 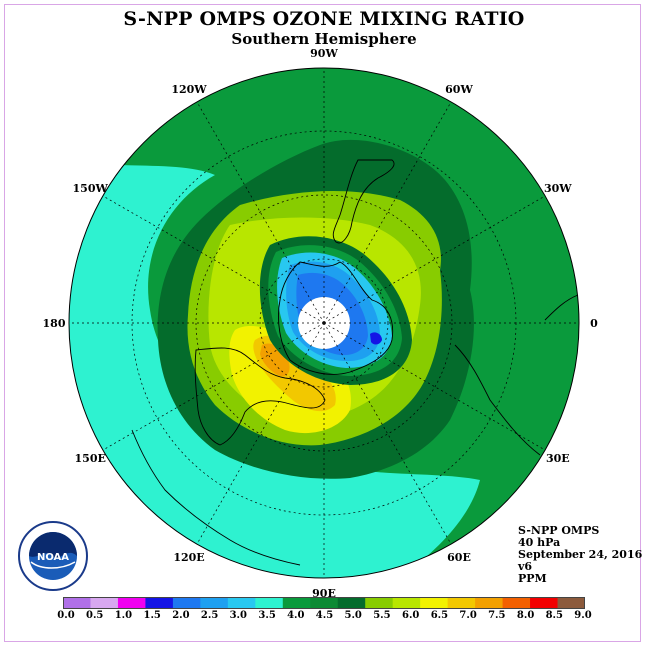 What do you see at coordinates (152, 615) in the screenshot?
I see `colorbar-tick-label: 1.5` at bounding box center [152, 615].